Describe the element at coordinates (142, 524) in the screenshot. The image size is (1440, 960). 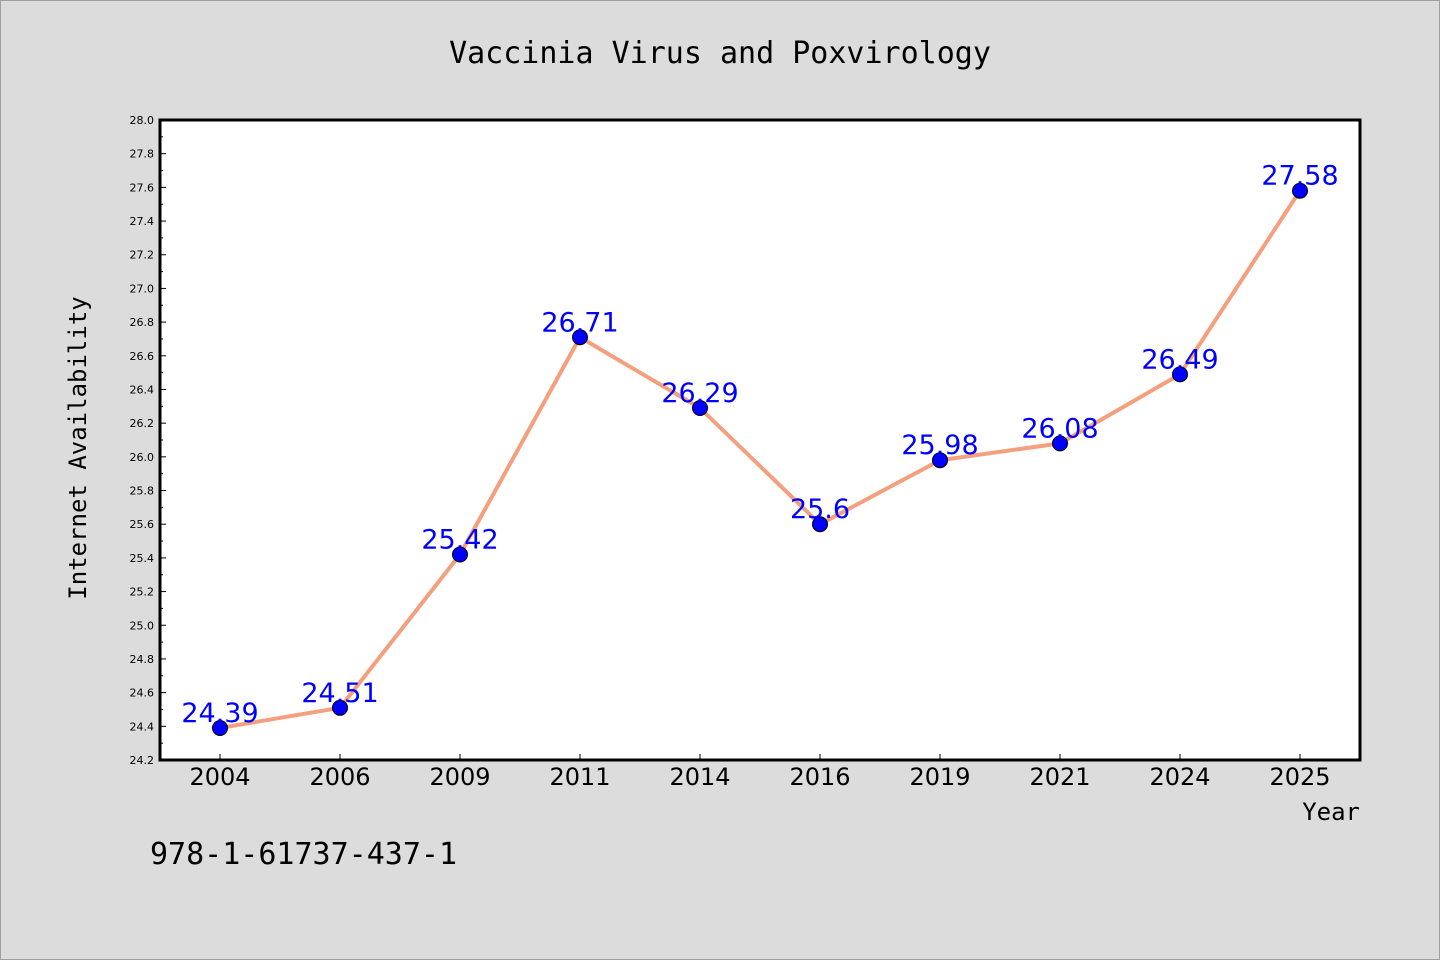
I see `y-tick-label: 25.6` at that location.